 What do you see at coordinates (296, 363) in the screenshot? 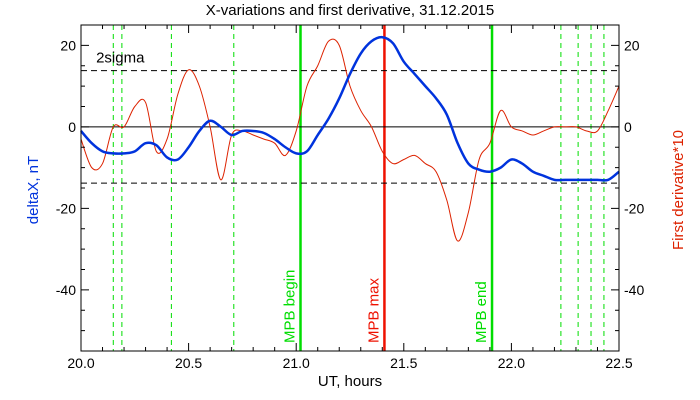
I see `x-tick-label: 21.0` at bounding box center [296, 363].